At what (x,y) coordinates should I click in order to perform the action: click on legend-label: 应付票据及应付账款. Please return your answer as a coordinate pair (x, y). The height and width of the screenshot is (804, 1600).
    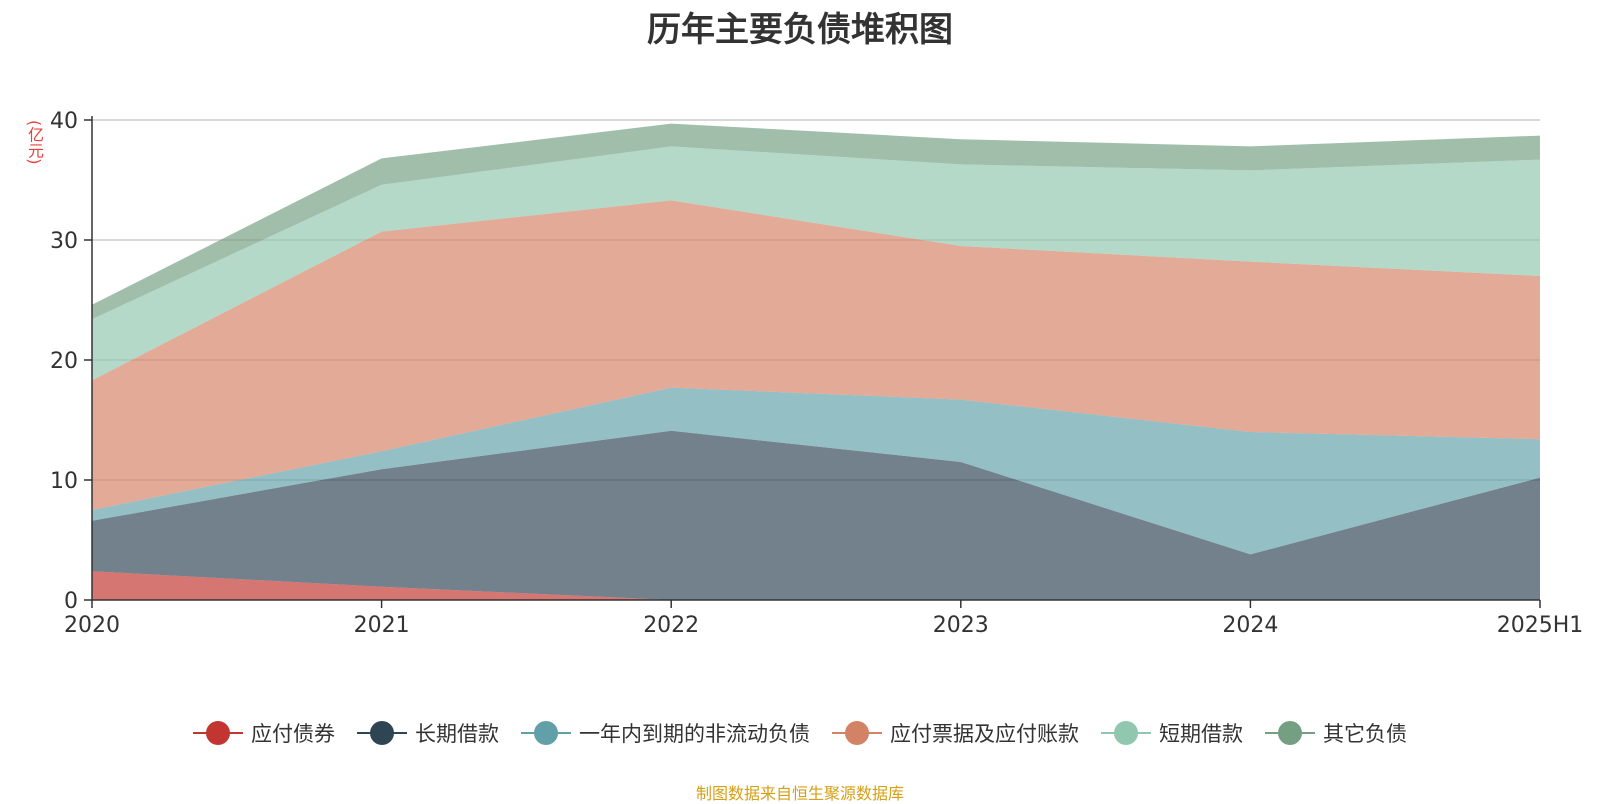
    Looking at the image, I should click on (984, 734).